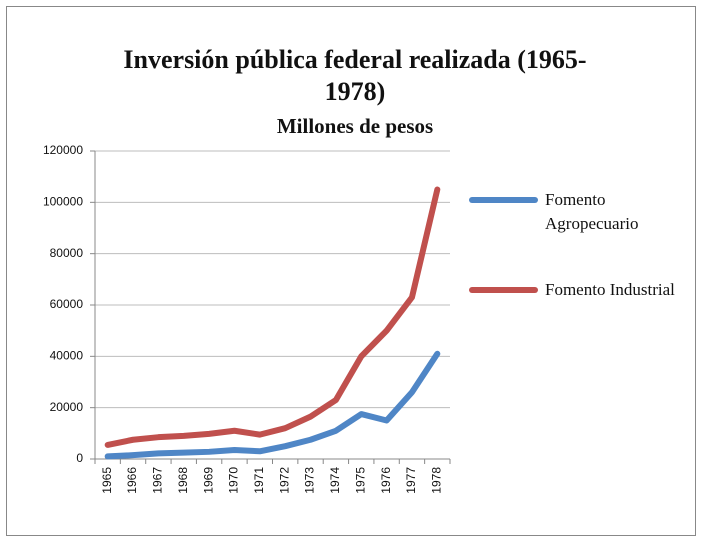 The image size is (704, 544). What do you see at coordinates (386, 480) in the screenshot?
I see `x-tick-label: 1976` at bounding box center [386, 480].